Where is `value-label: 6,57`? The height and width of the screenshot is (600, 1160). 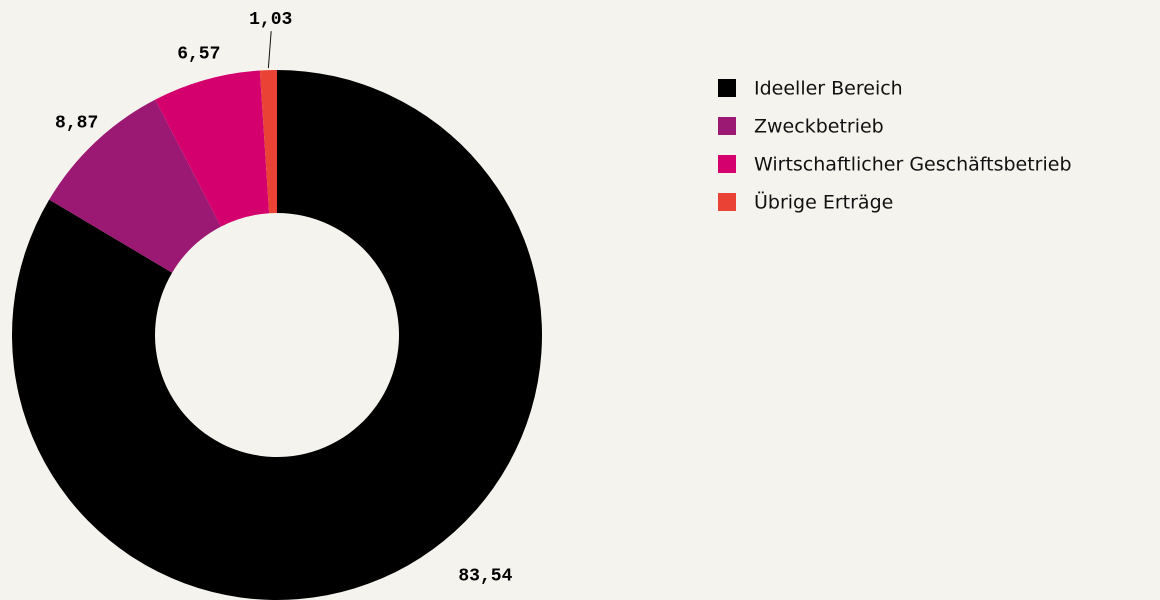
value-label: 6,57 is located at coordinates (198, 54).